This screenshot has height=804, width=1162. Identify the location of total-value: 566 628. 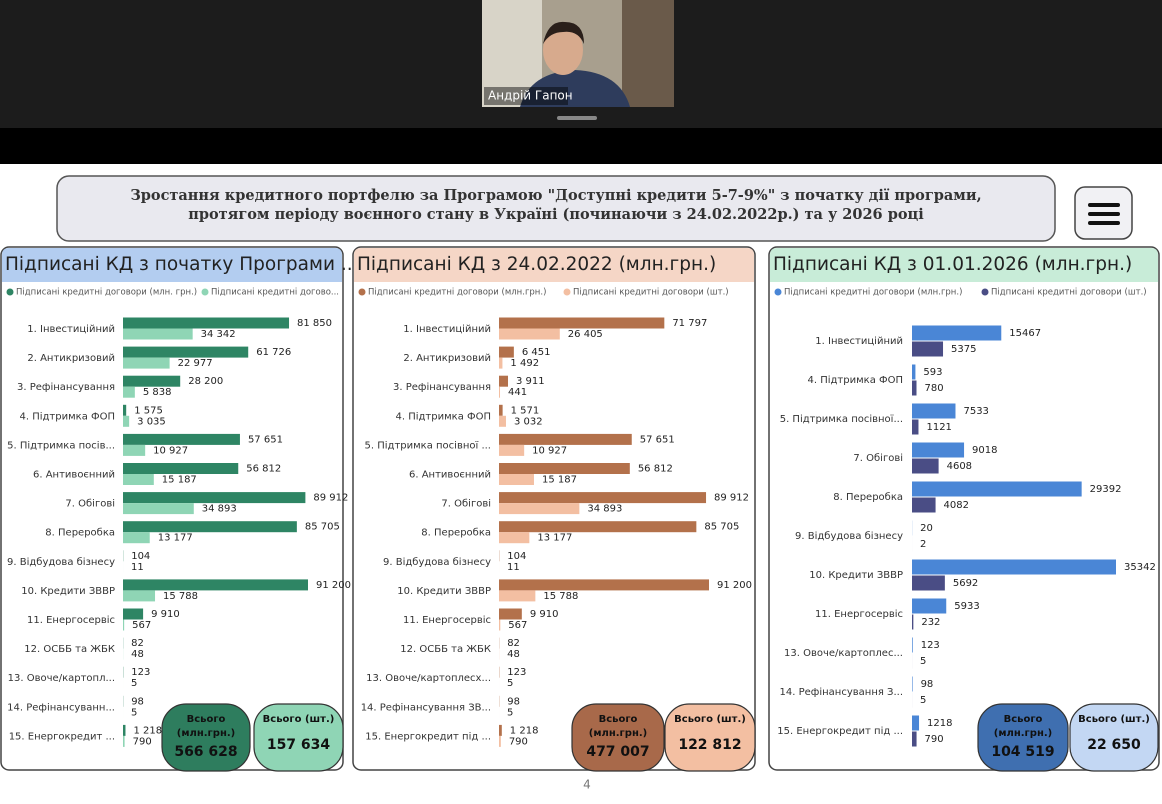
(205, 752).